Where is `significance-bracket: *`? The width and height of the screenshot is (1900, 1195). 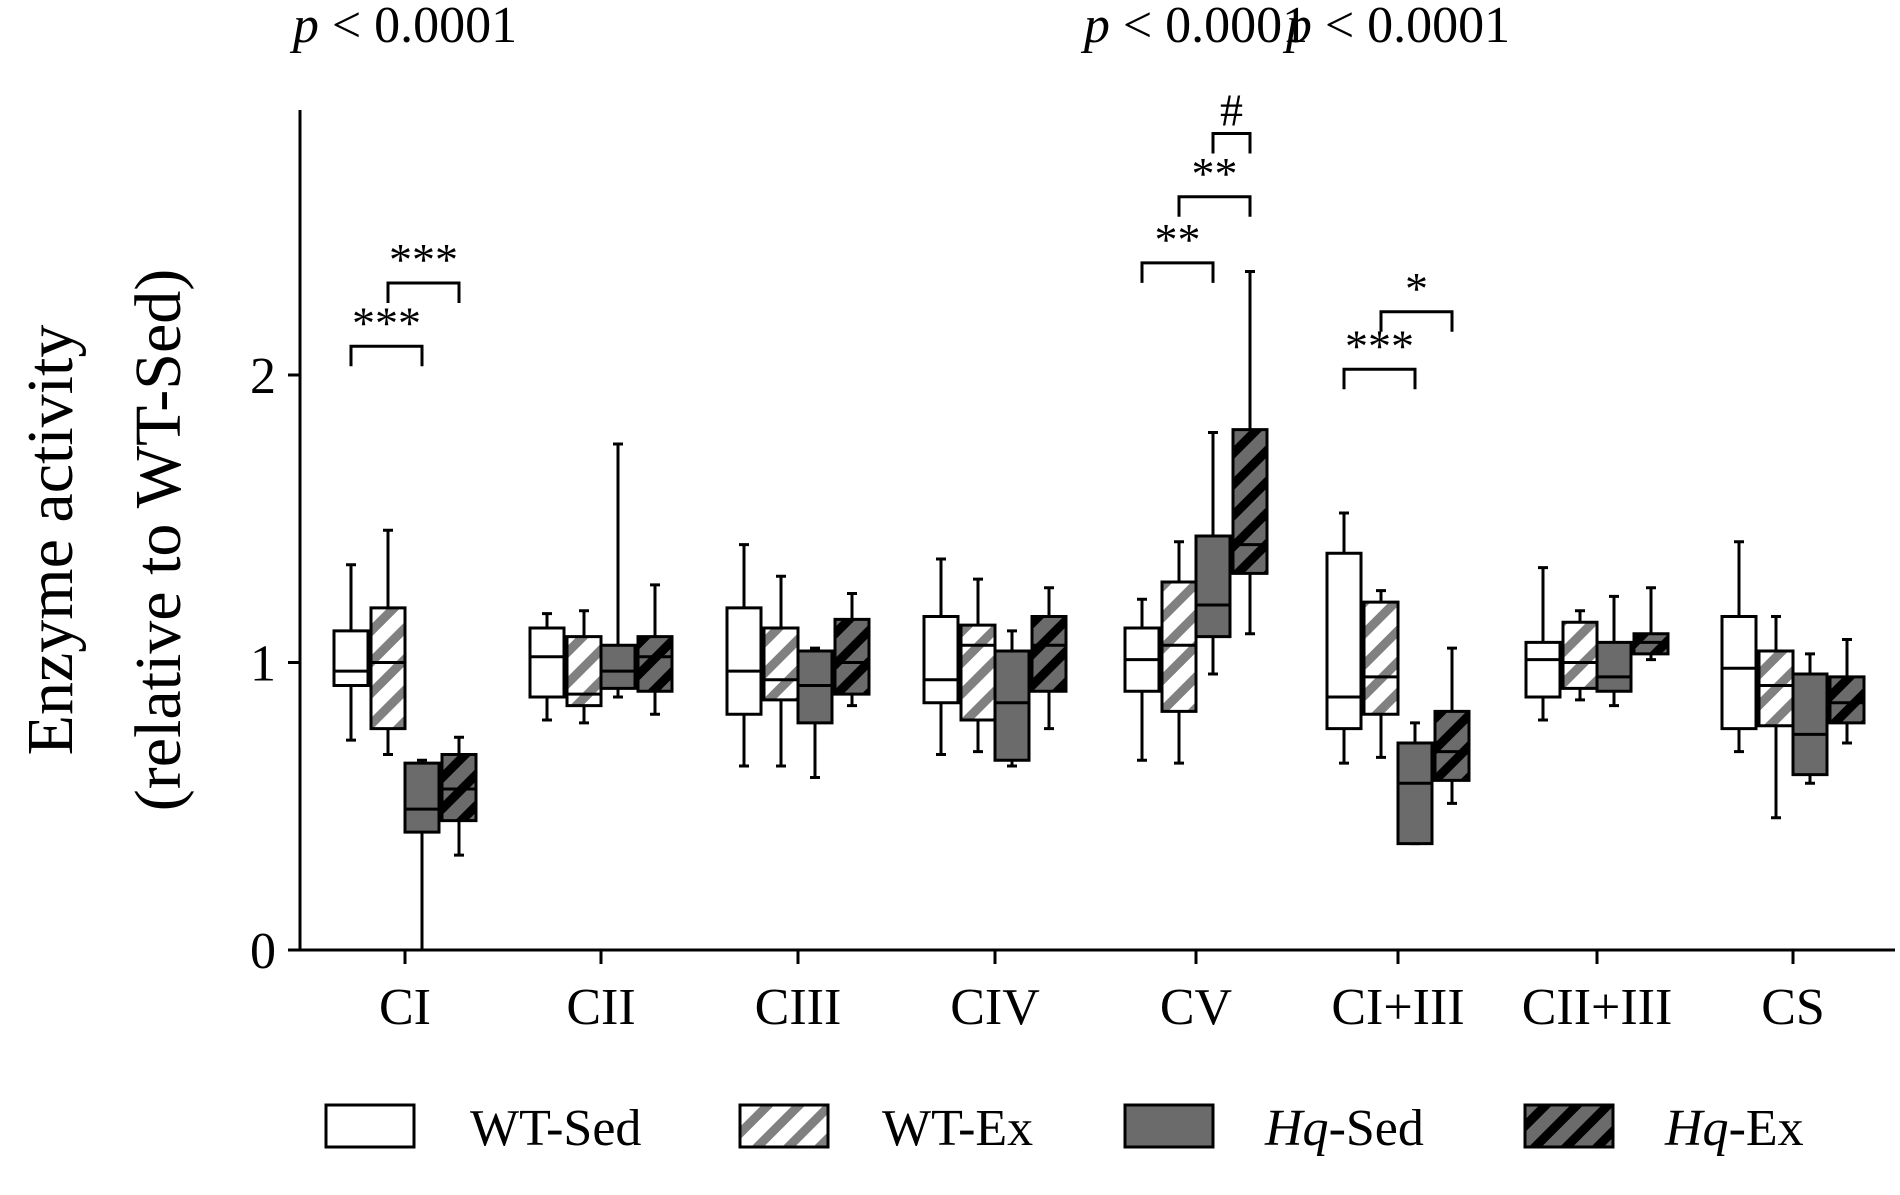
significance-bracket: * is located at coordinates (1416, 297).